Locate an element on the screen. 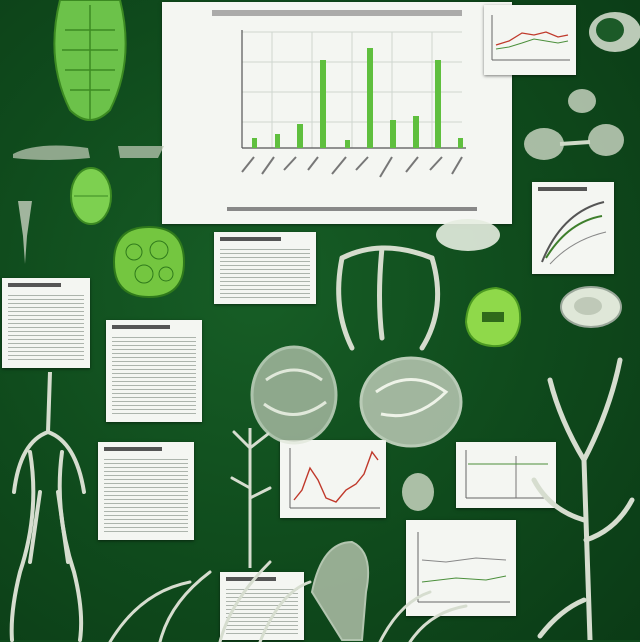  center-line-chart is located at coordinates (334, 478).